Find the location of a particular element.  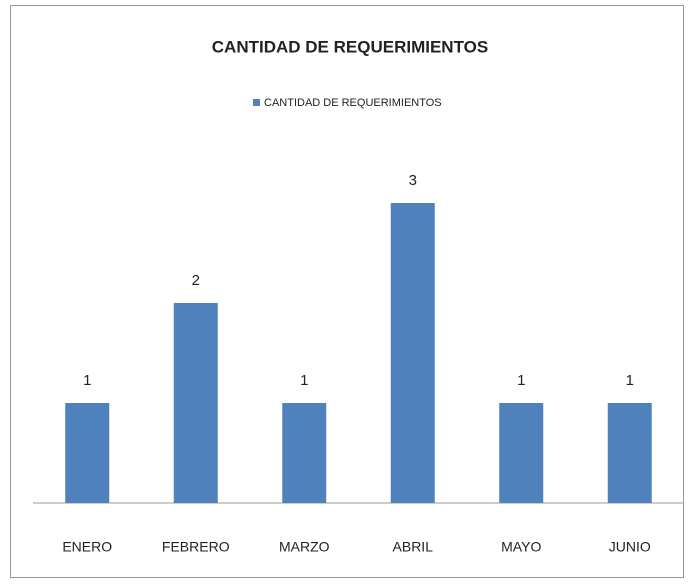

legend-swatch is located at coordinates (256, 102).